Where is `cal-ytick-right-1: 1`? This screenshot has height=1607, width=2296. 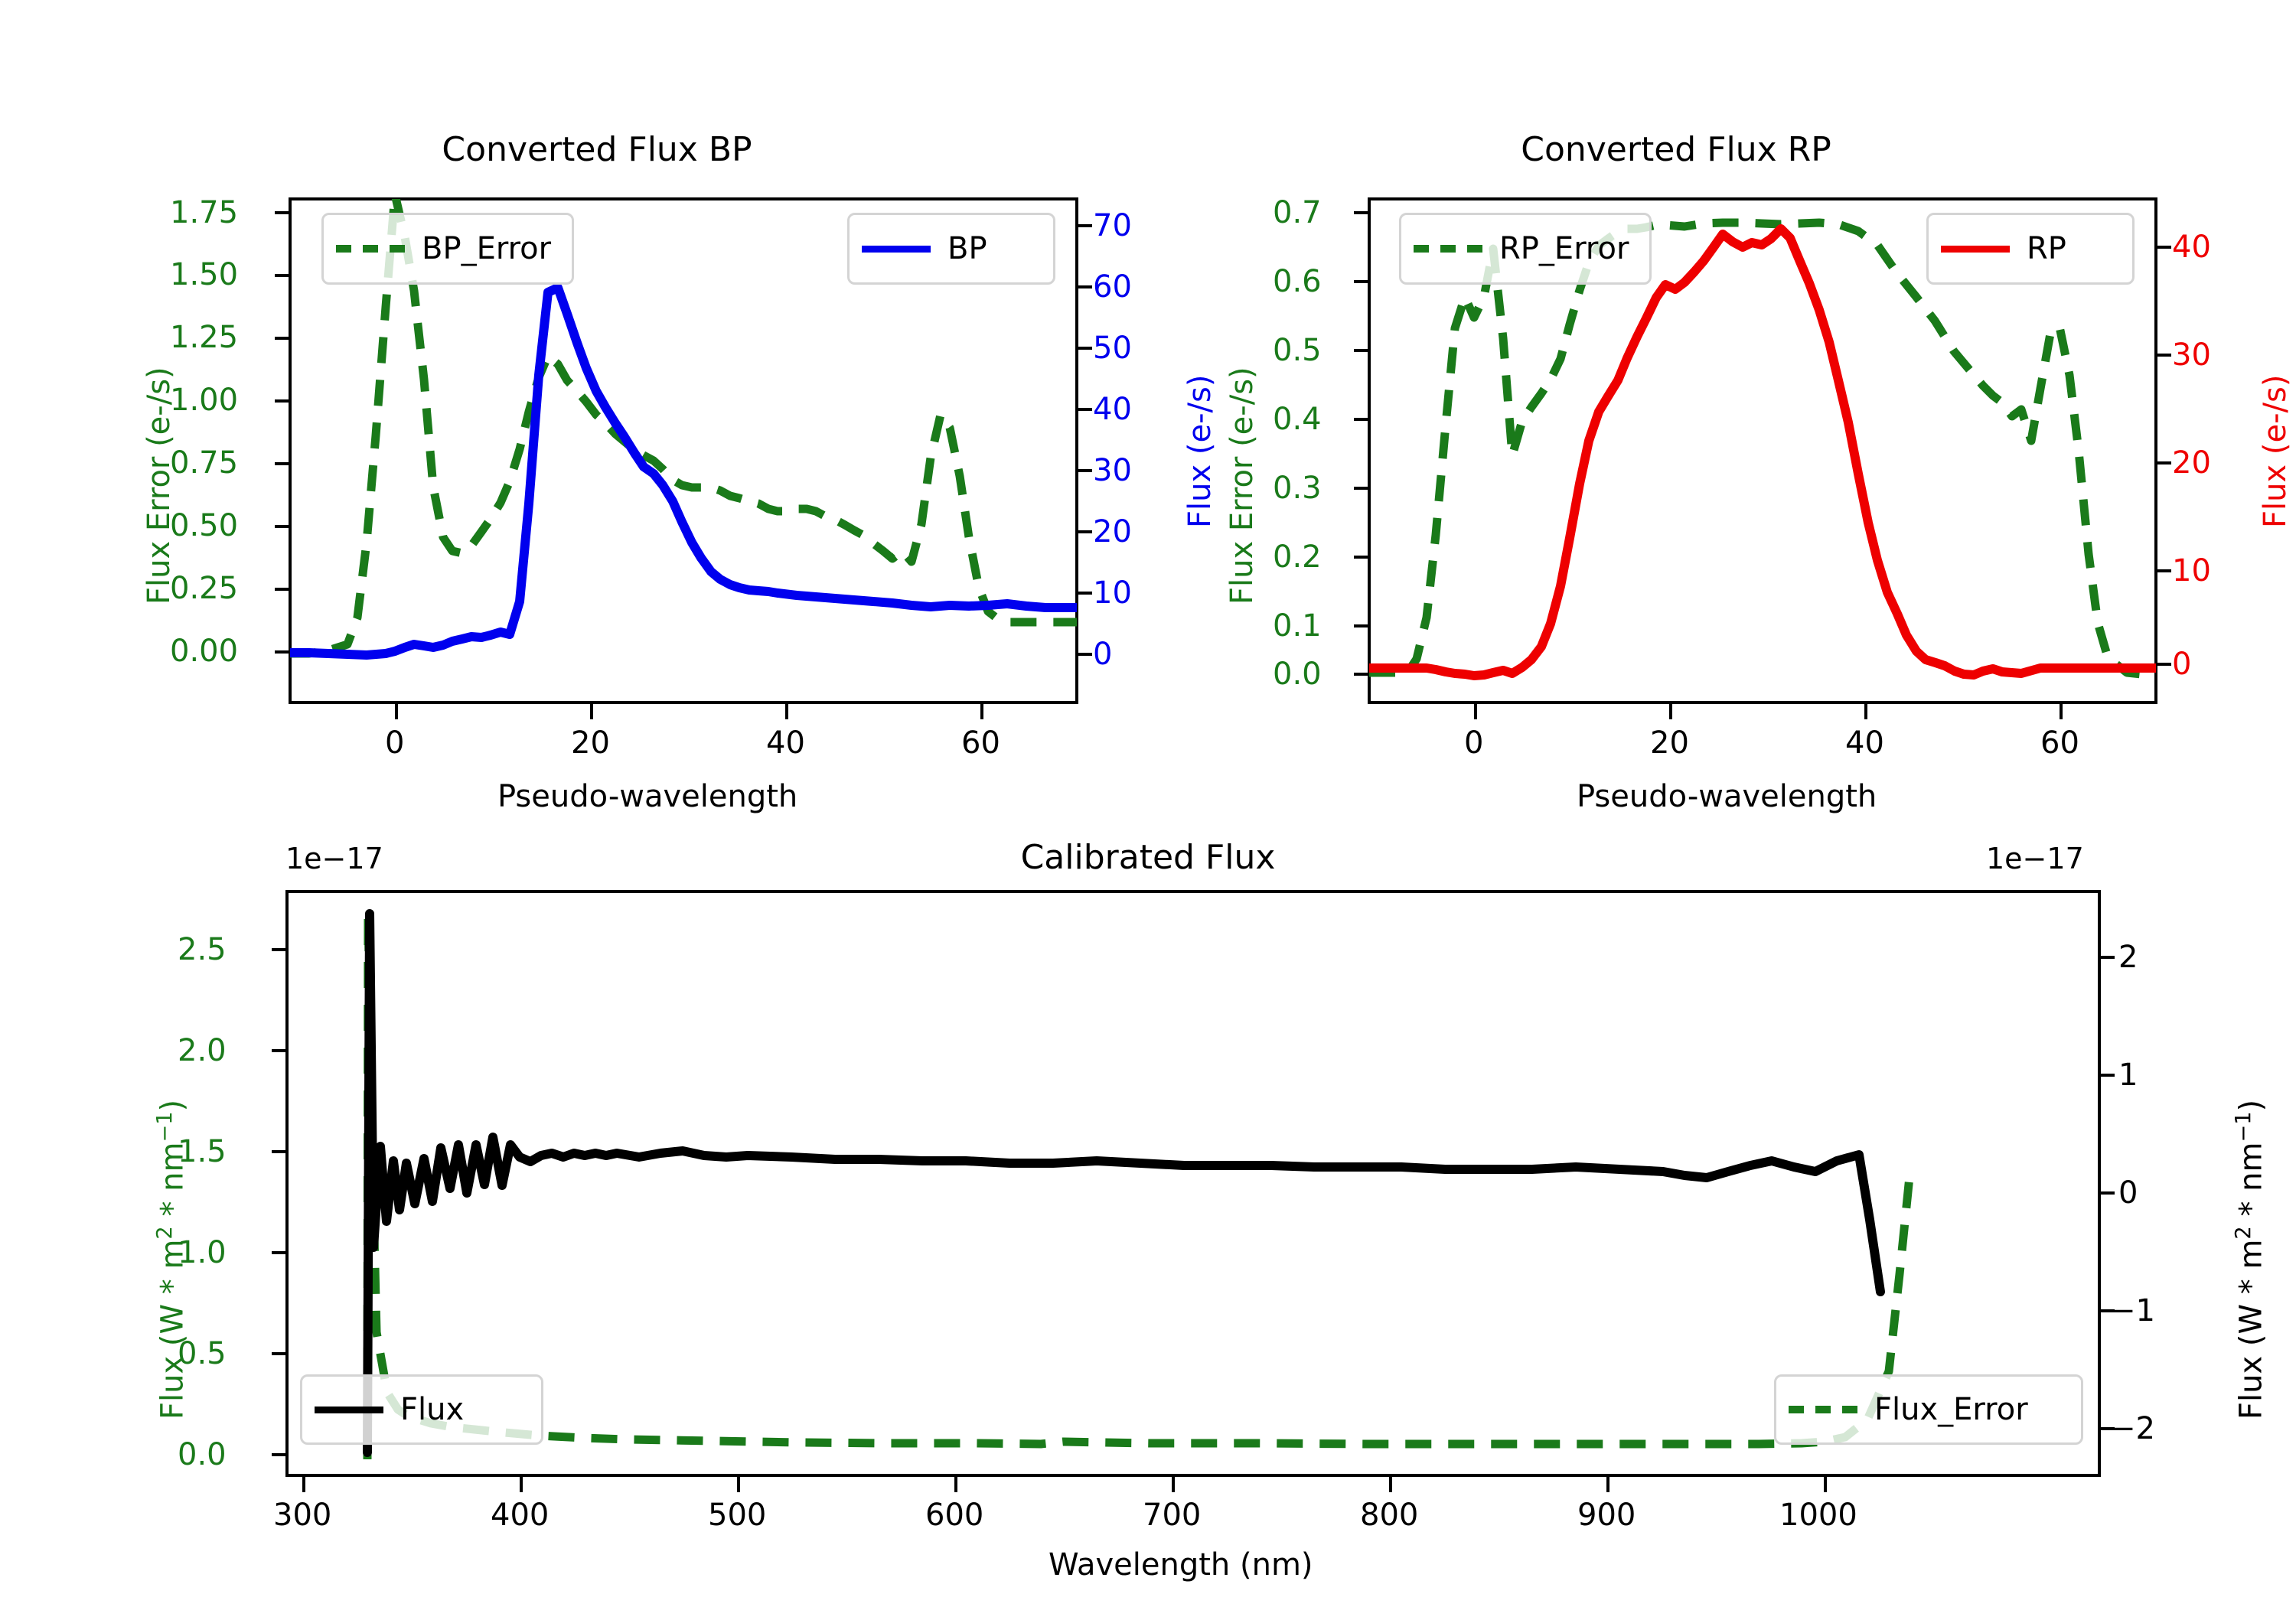
cal-ytick-right-1: 1 is located at coordinates (2128, 1075).